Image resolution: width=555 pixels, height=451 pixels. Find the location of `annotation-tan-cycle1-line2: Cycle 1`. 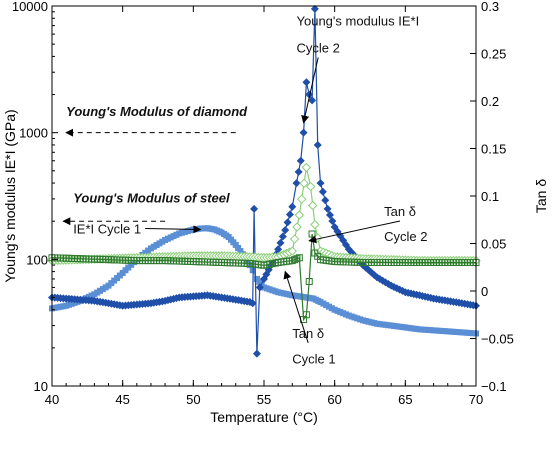

annotation-tan-cycle1-line2: Cycle 1 is located at coordinates (313, 359).